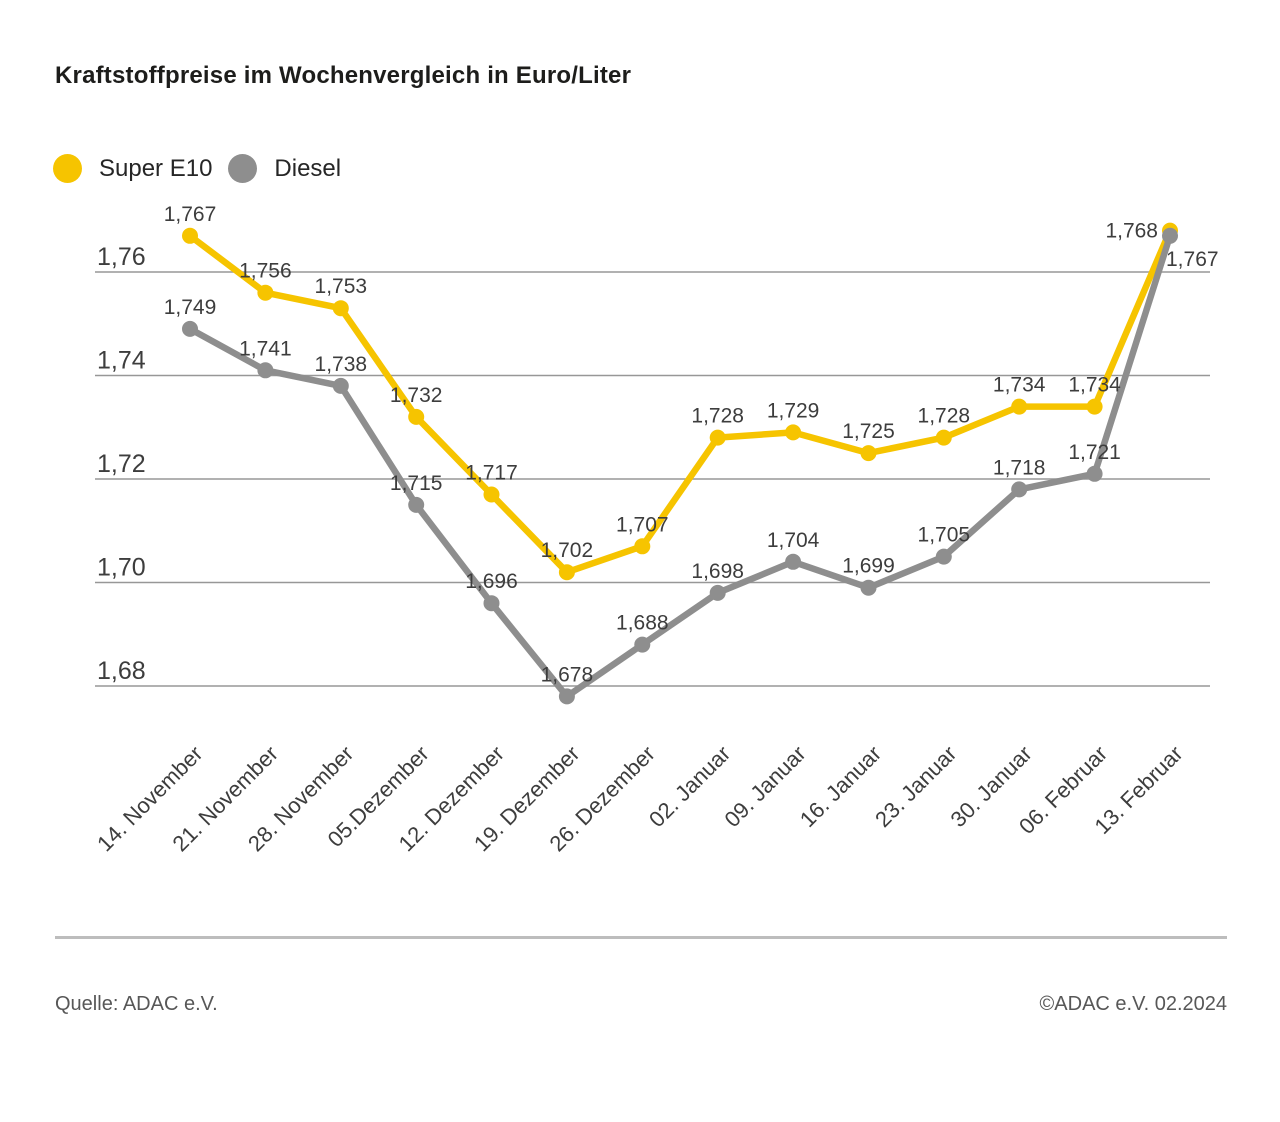 The width and height of the screenshot is (1280, 1122). What do you see at coordinates (840, 786) in the screenshot?
I see `x-axis-tick-label: 16. Januar` at bounding box center [840, 786].